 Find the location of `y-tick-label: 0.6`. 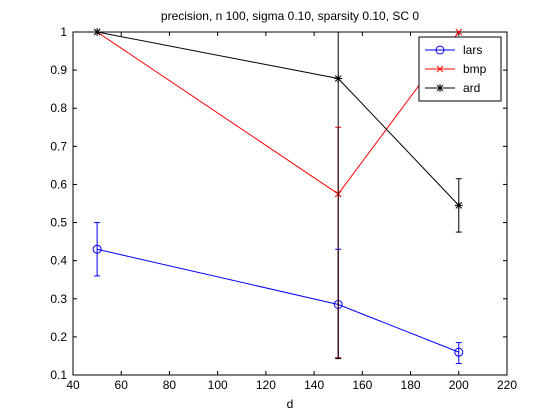

y-tick-label: 0.6 is located at coordinates (58, 184).